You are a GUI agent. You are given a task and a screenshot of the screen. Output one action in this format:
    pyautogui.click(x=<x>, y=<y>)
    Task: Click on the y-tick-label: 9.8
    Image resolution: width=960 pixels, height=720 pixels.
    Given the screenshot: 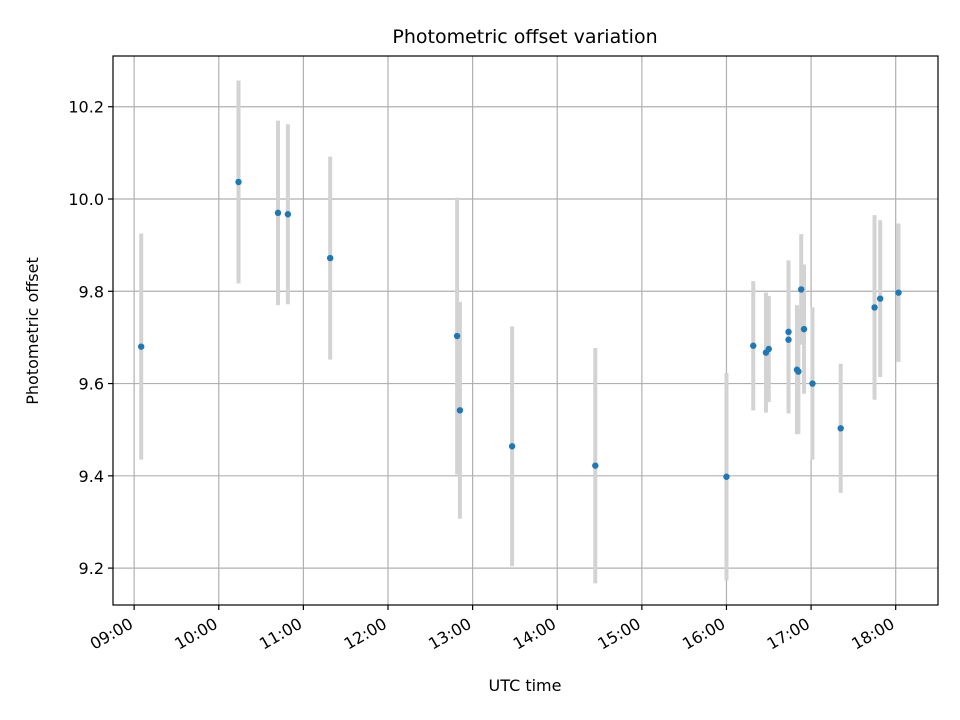 What is the action you would take?
    pyautogui.click(x=91, y=291)
    